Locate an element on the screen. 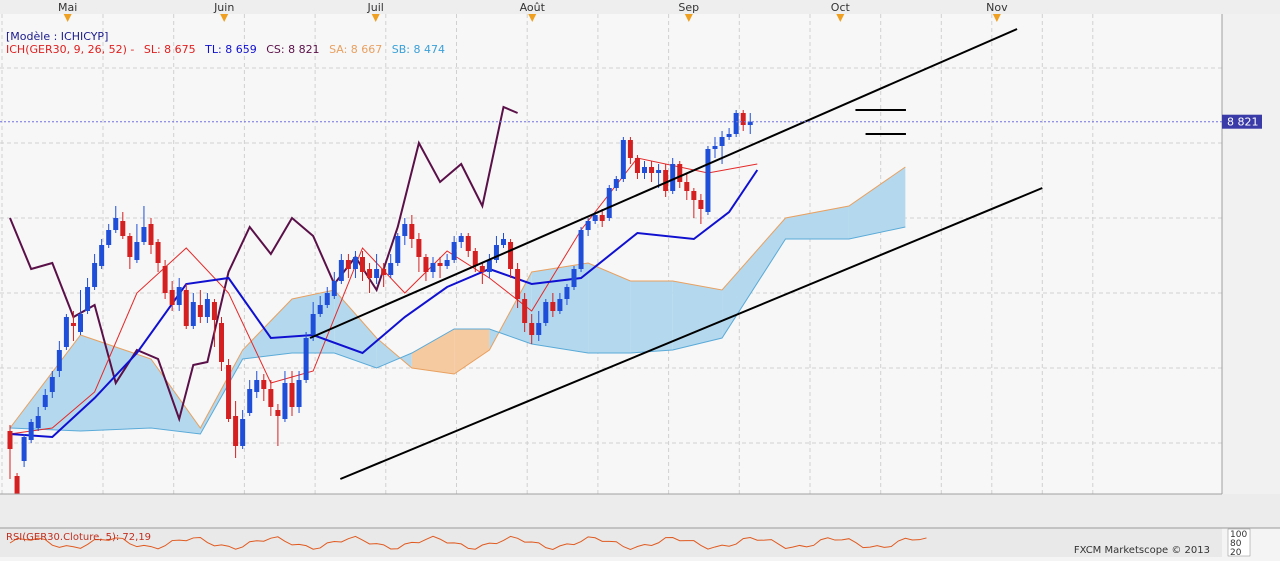 The image size is (1280, 561). last-price-tag is located at coordinates (1242, 121).